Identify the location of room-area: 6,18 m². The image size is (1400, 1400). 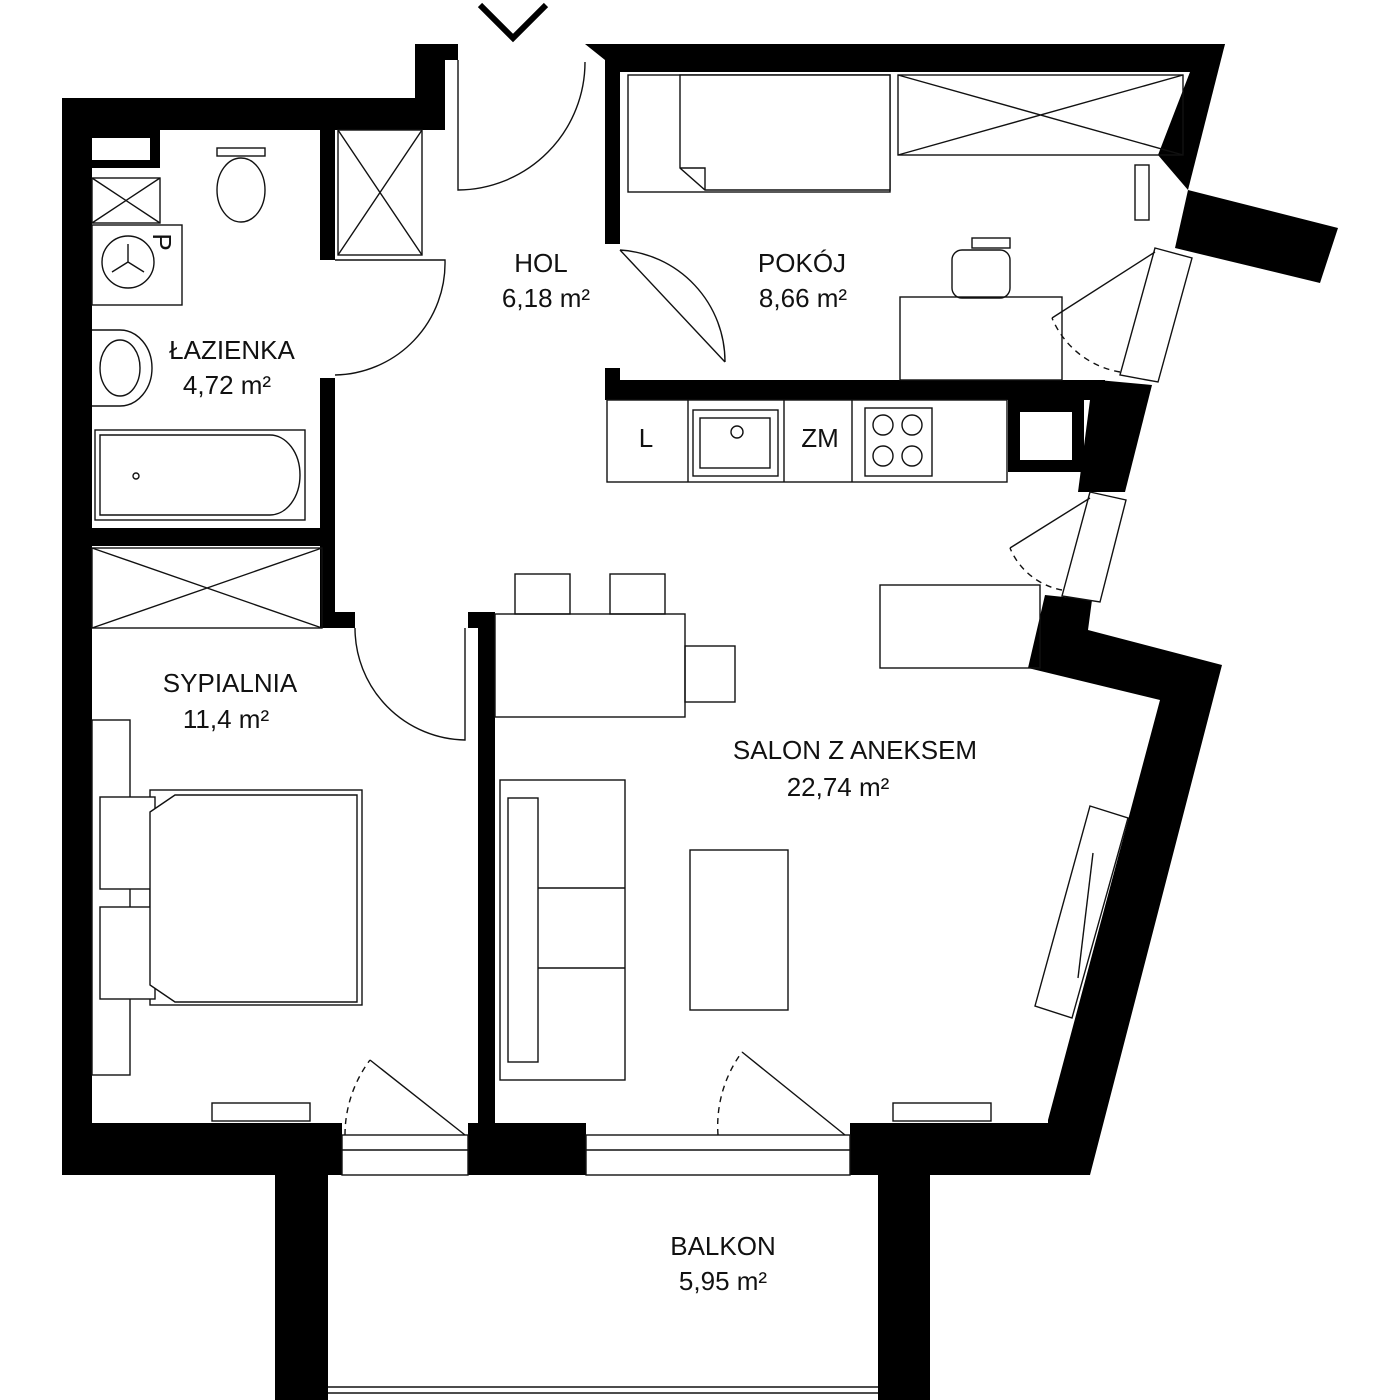
(546, 298).